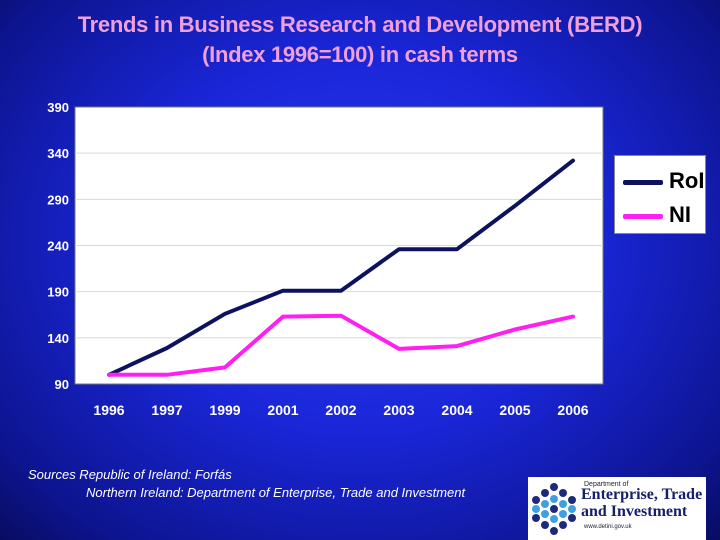 The width and height of the screenshot is (720, 540). I want to click on x-tick-label: 1999, so click(224, 410).